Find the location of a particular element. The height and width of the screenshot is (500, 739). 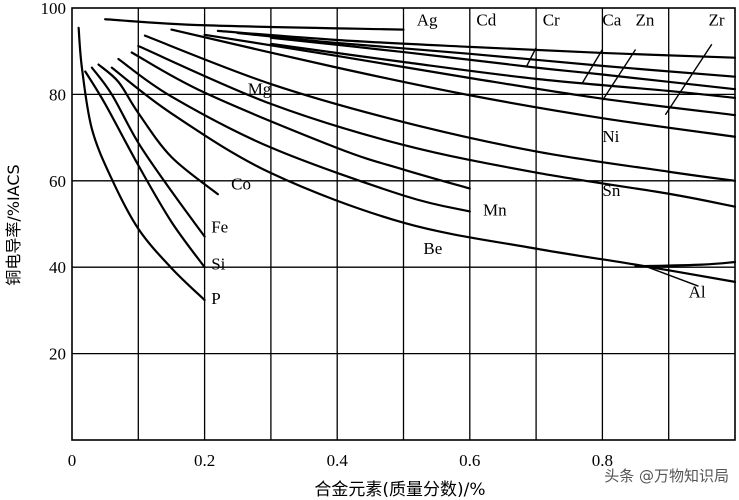

leader-zr is located at coordinates (688, 79).